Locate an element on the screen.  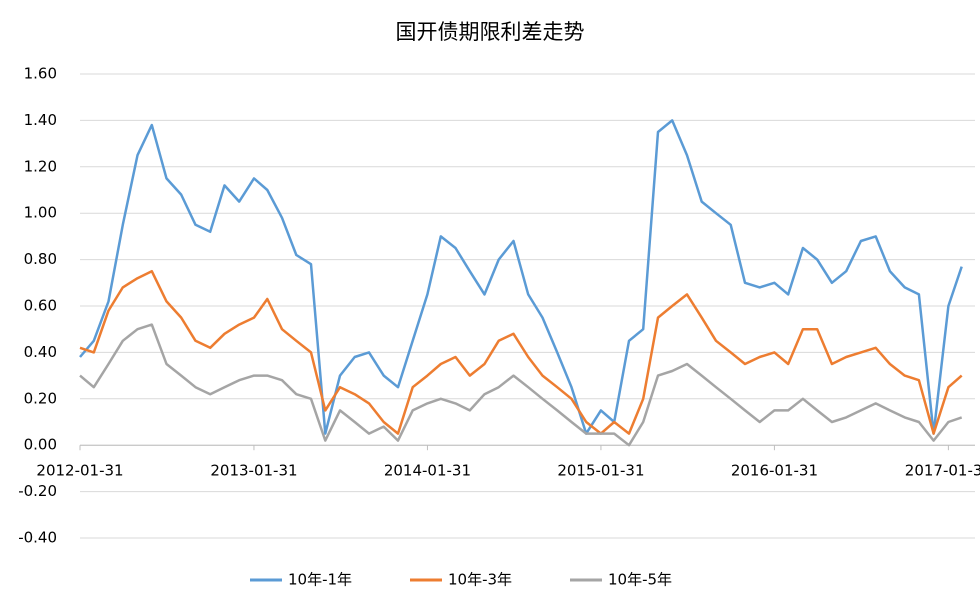
chart-title: 国开债期限利差走势 is located at coordinates (490, 32).